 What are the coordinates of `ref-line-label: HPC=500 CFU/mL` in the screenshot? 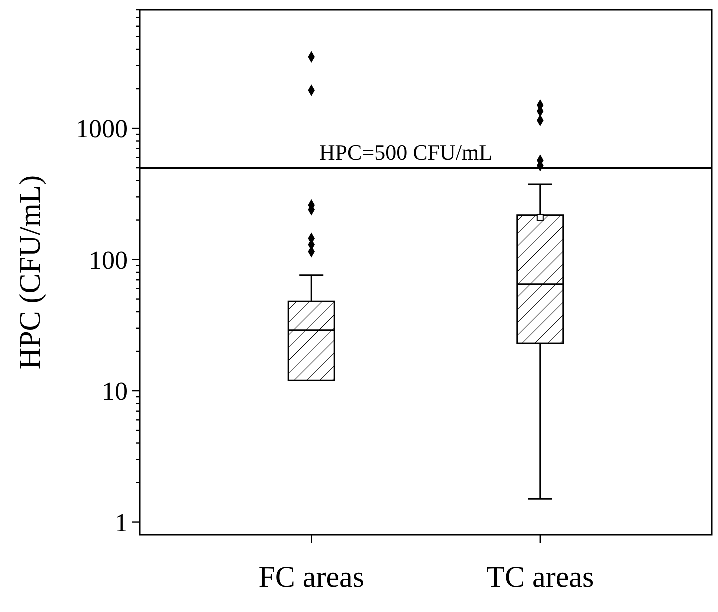 It's located at (406, 153).